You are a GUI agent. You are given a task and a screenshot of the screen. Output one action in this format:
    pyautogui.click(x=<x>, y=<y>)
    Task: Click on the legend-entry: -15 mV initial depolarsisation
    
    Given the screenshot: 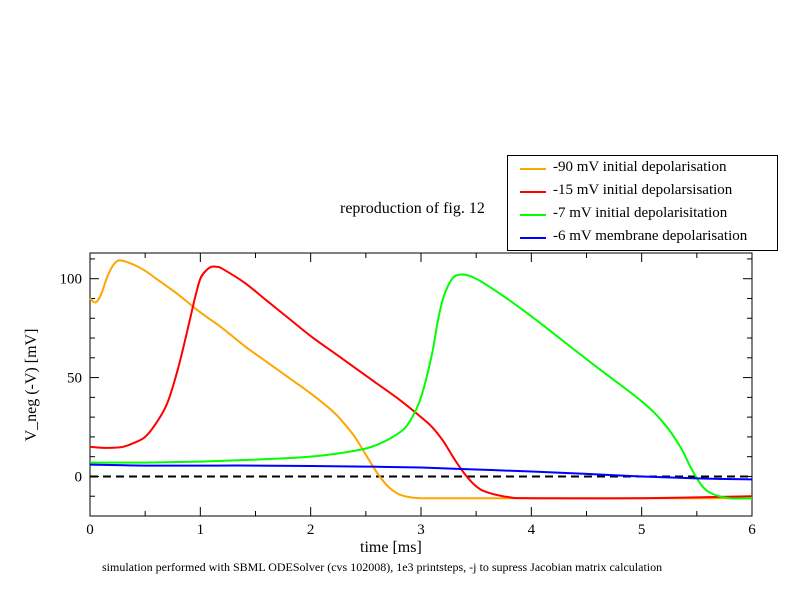 What is the action you would take?
    pyautogui.click(x=642, y=191)
    